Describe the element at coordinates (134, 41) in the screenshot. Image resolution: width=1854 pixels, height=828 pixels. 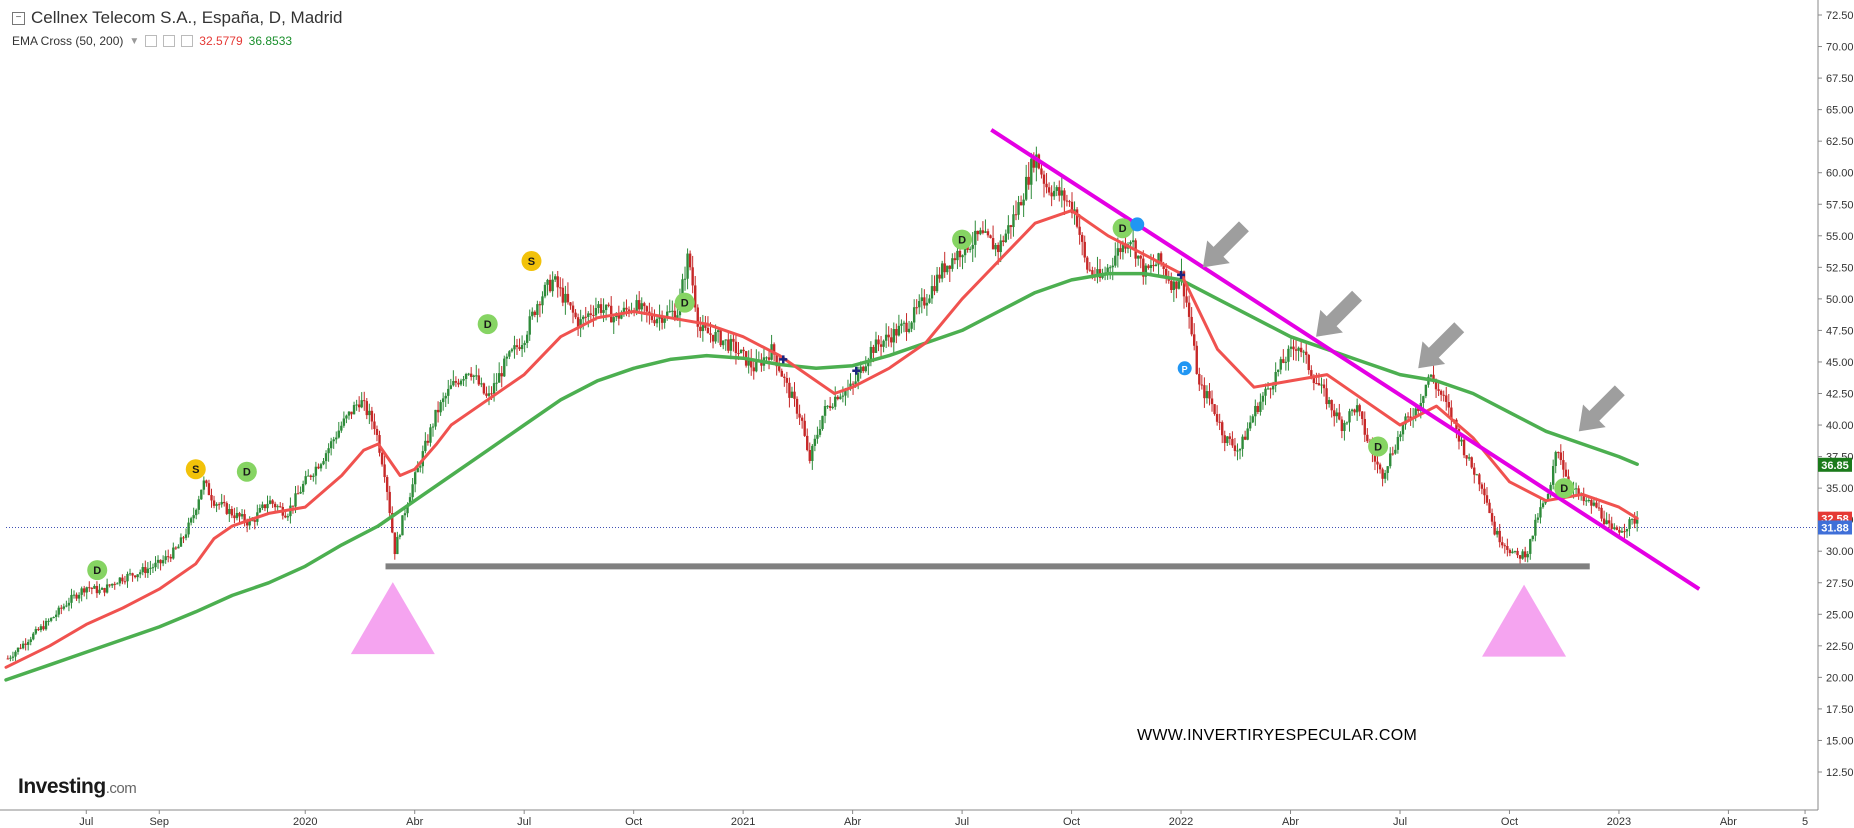
I see `dropdown-arrow-icon: ▼` at that location.